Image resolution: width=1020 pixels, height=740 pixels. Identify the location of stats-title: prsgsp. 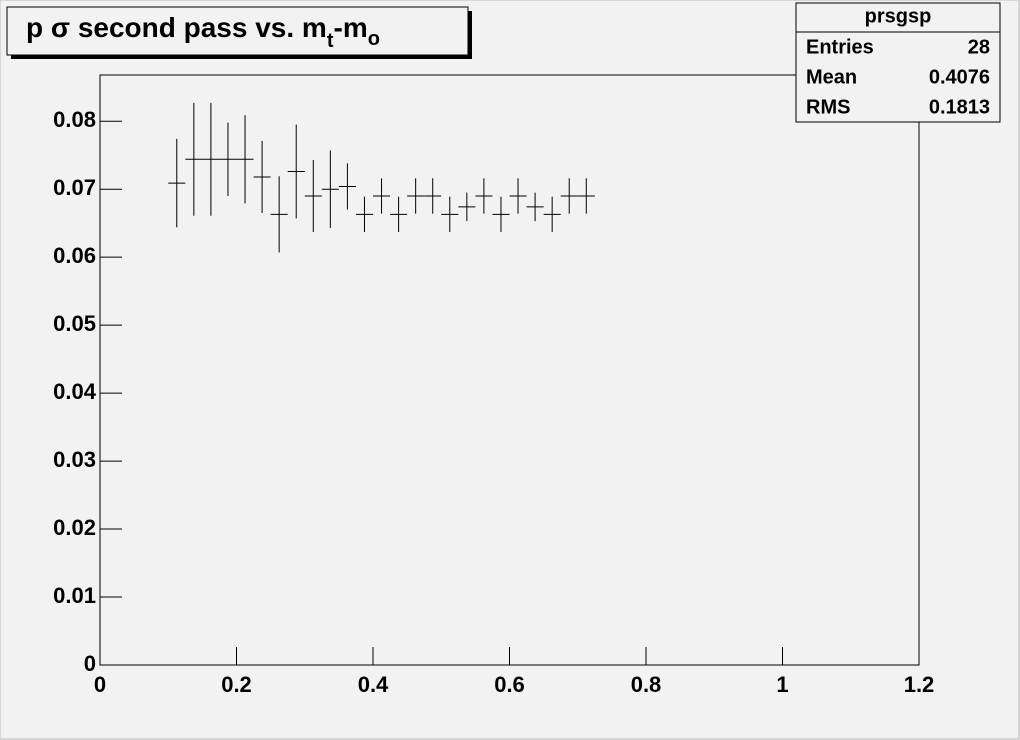
(898, 16).